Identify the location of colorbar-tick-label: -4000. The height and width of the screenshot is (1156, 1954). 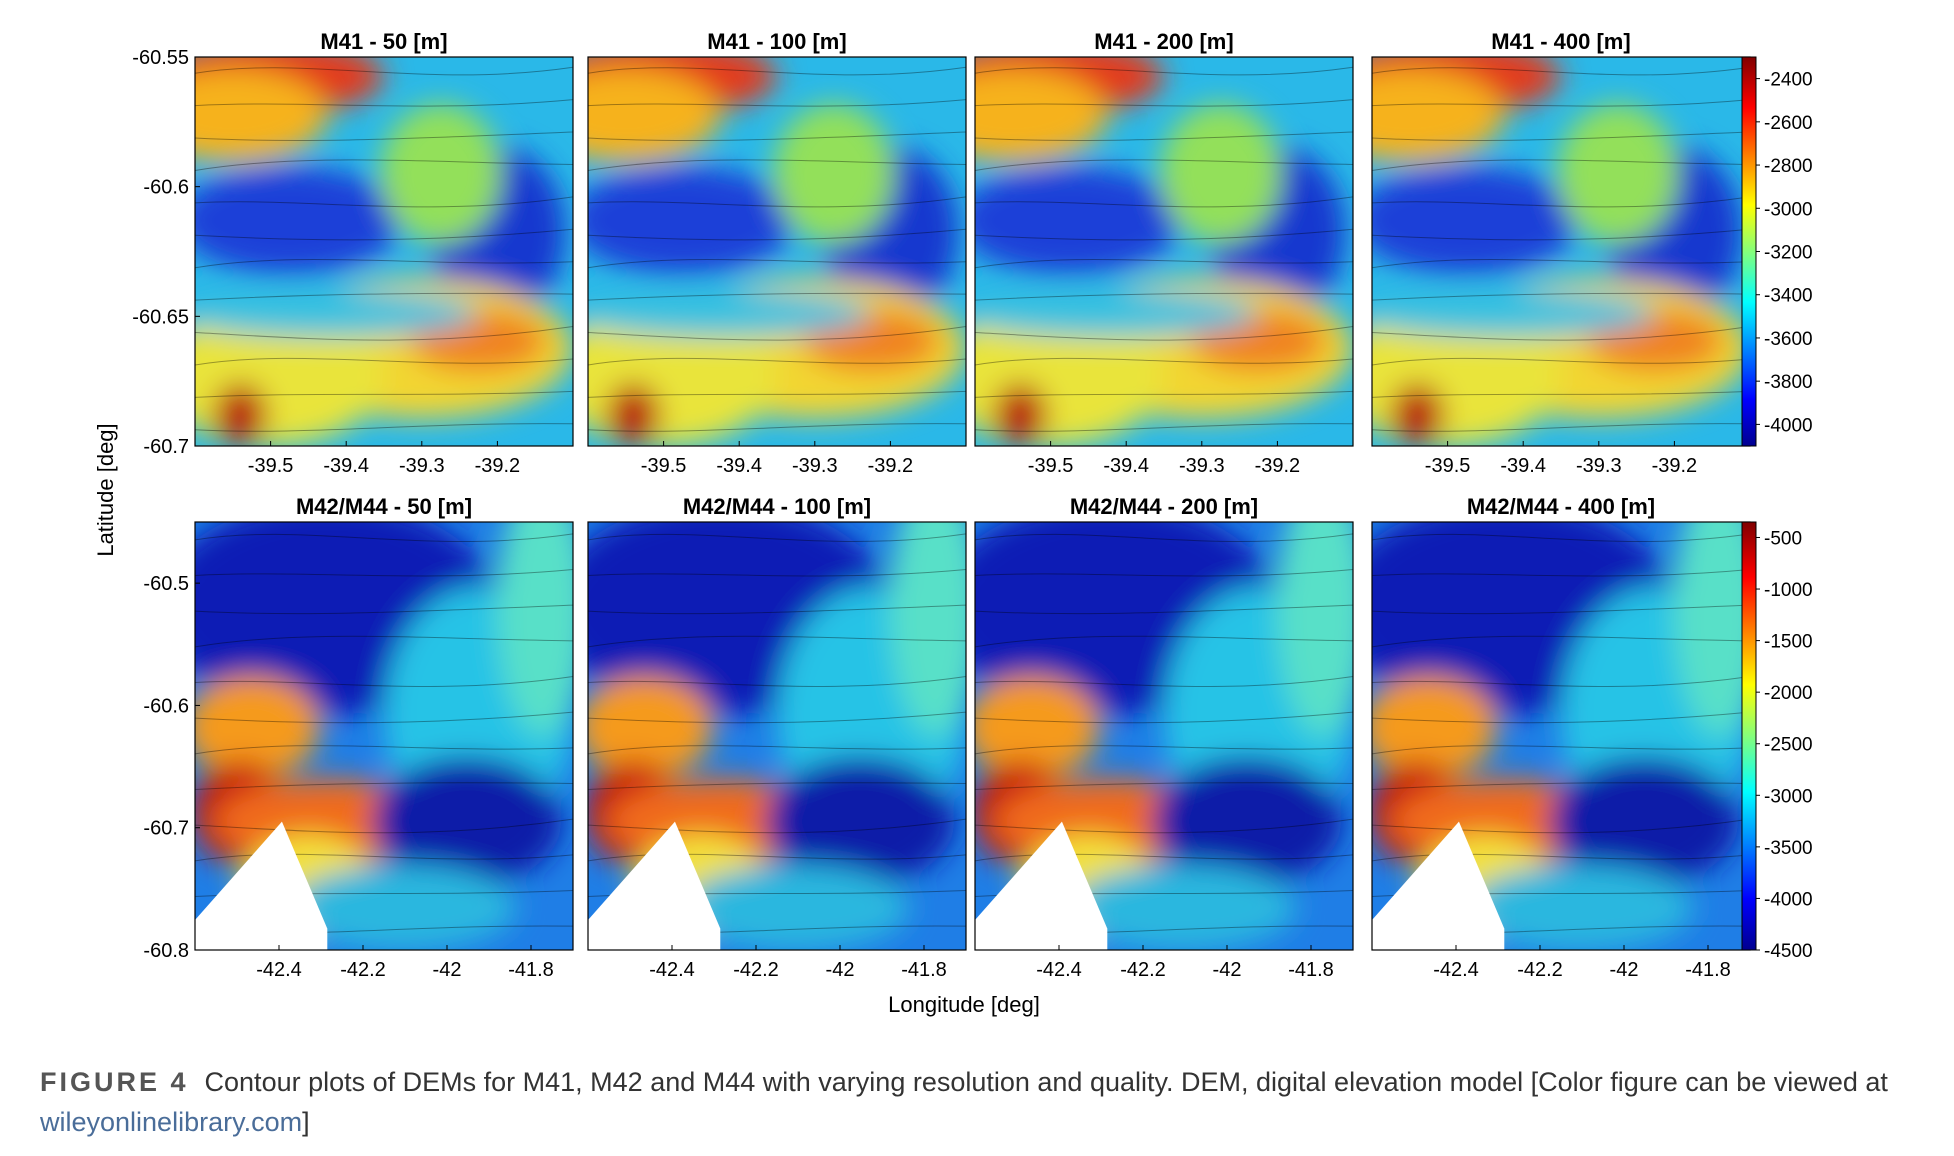
(1788, 899).